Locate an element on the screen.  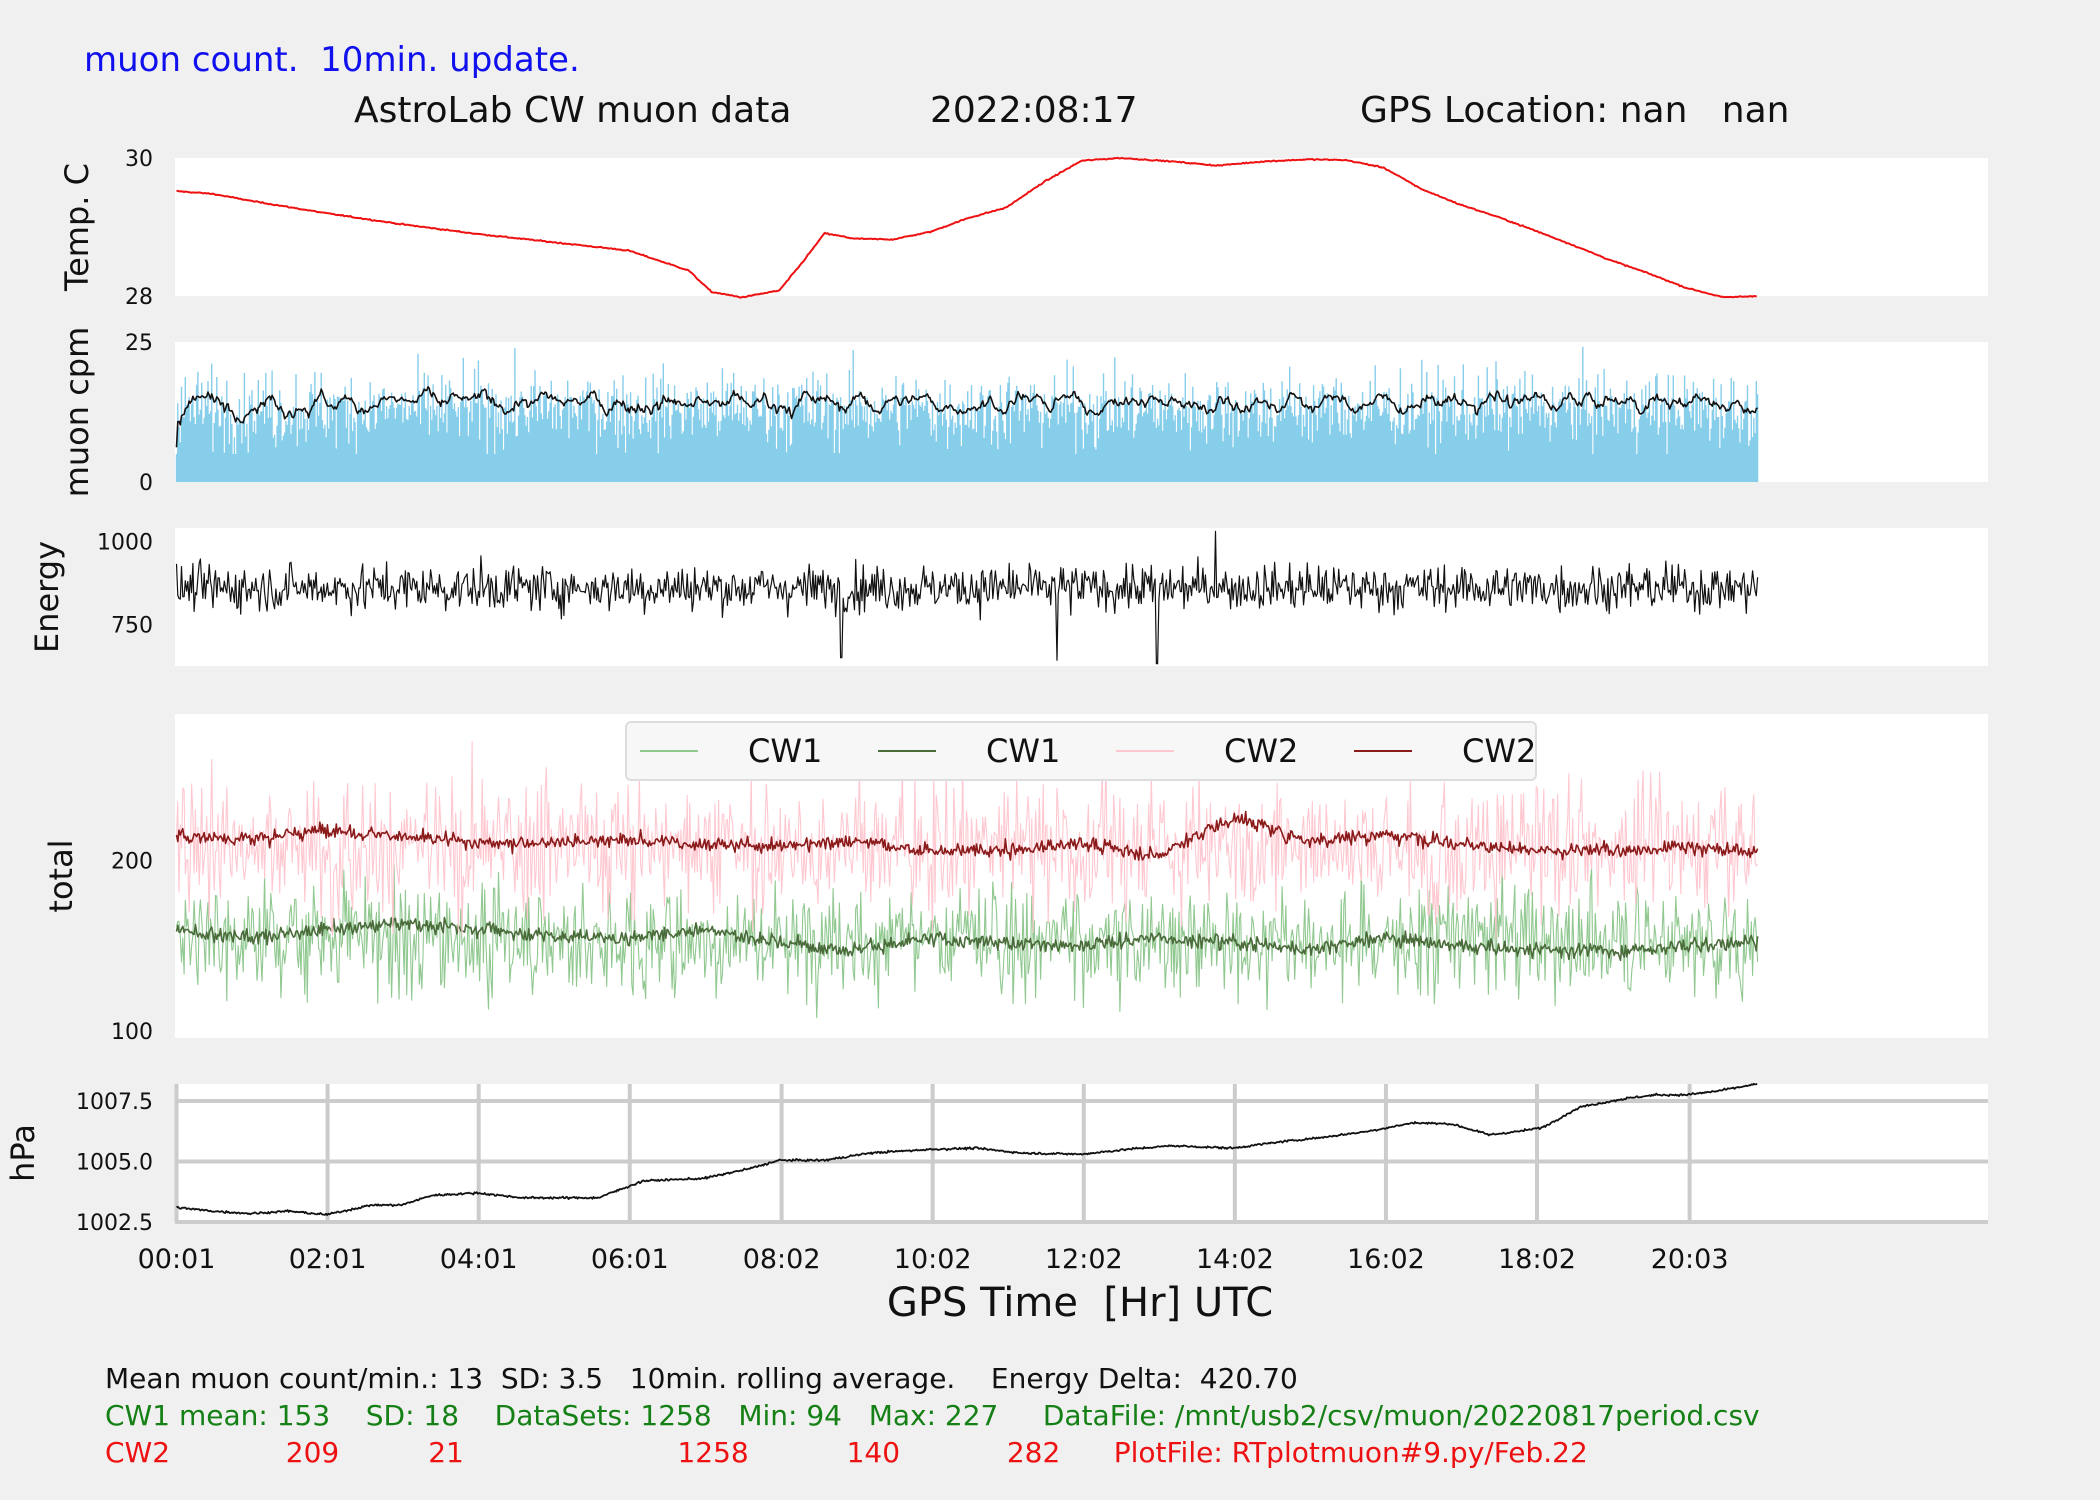
temperature-line is located at coordinates (966, 227).